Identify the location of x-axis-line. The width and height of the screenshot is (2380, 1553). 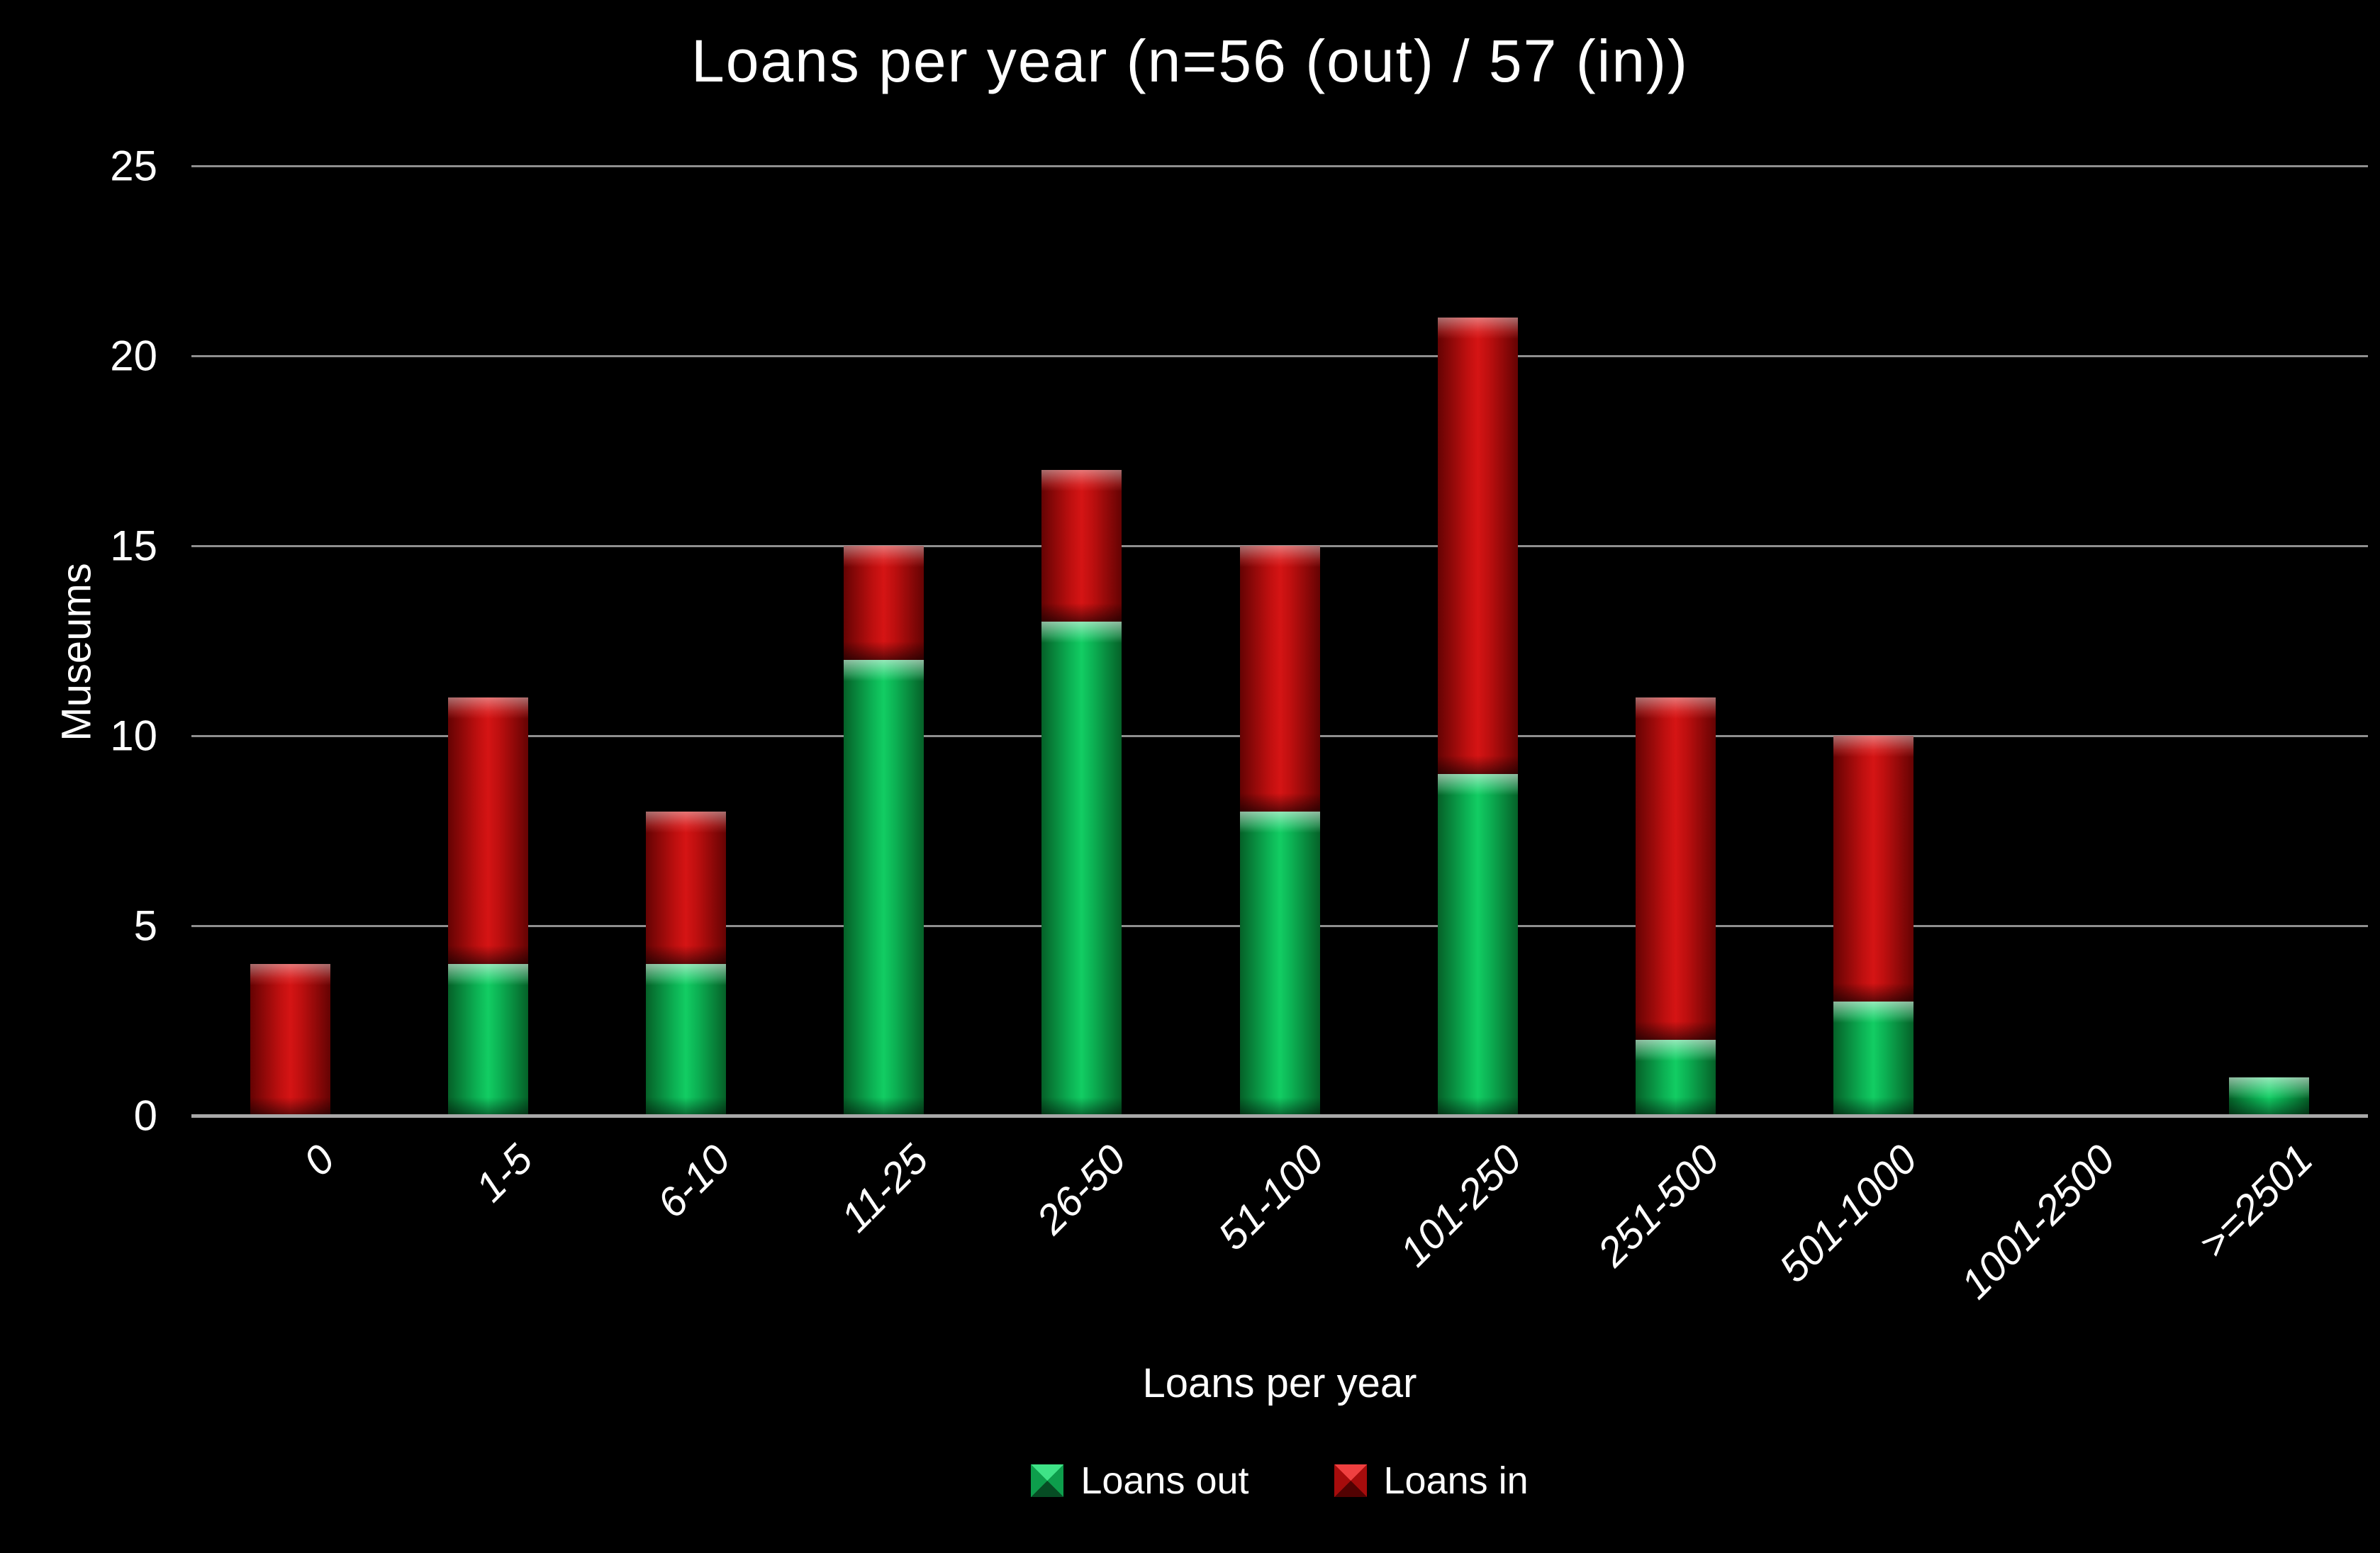
(1279, 1116).